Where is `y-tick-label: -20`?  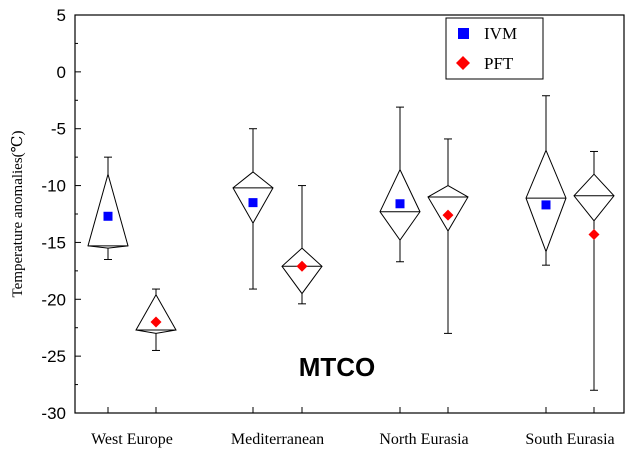
y-tick-label: -20 is located at coordinates (53, 299).